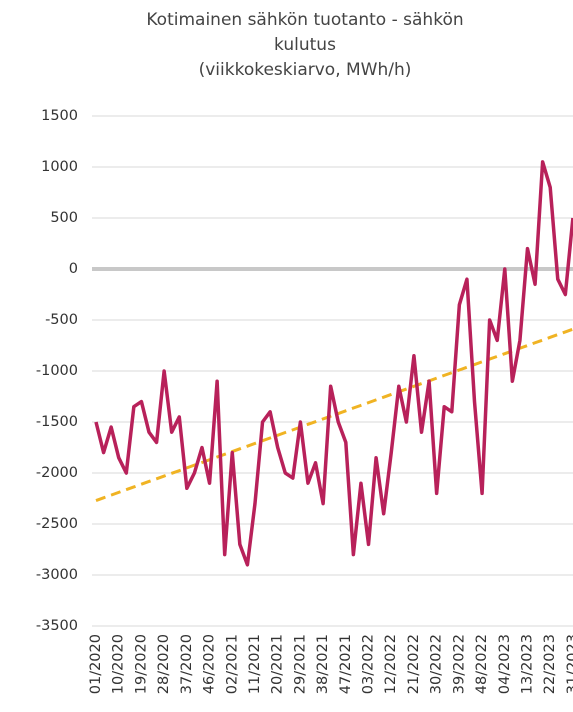  Describe the element at coordinates (57, 524) in the screenshot. I see `y-tick-label: -2500` at that location.